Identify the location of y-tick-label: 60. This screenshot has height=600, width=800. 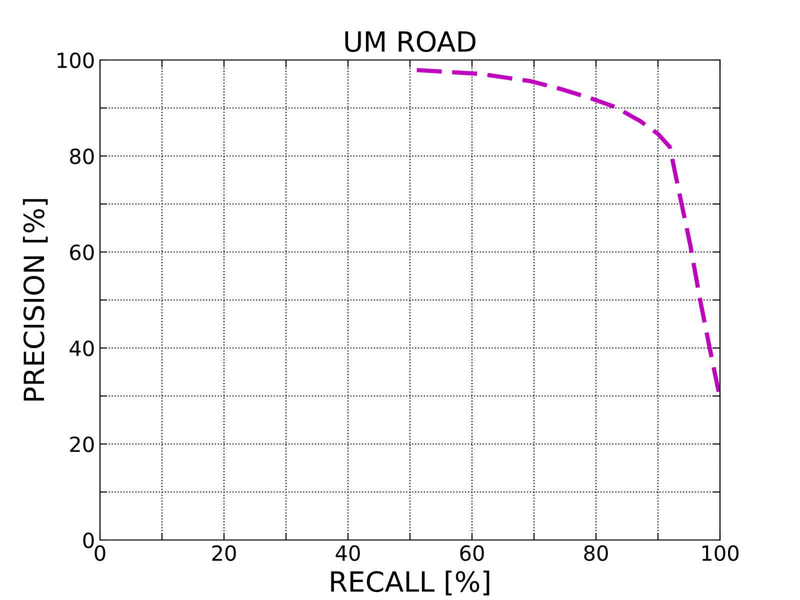
(82, 252).